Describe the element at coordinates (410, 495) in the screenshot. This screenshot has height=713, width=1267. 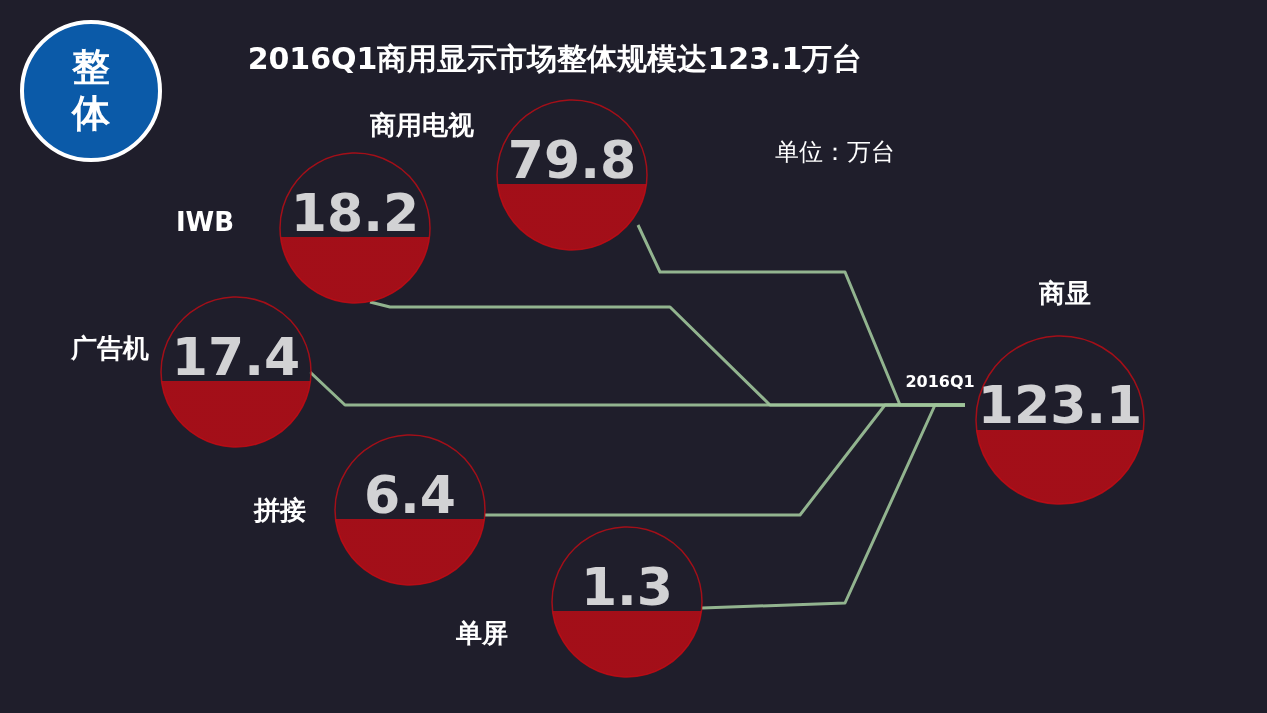
I see `data-label: 6.4` at that location.